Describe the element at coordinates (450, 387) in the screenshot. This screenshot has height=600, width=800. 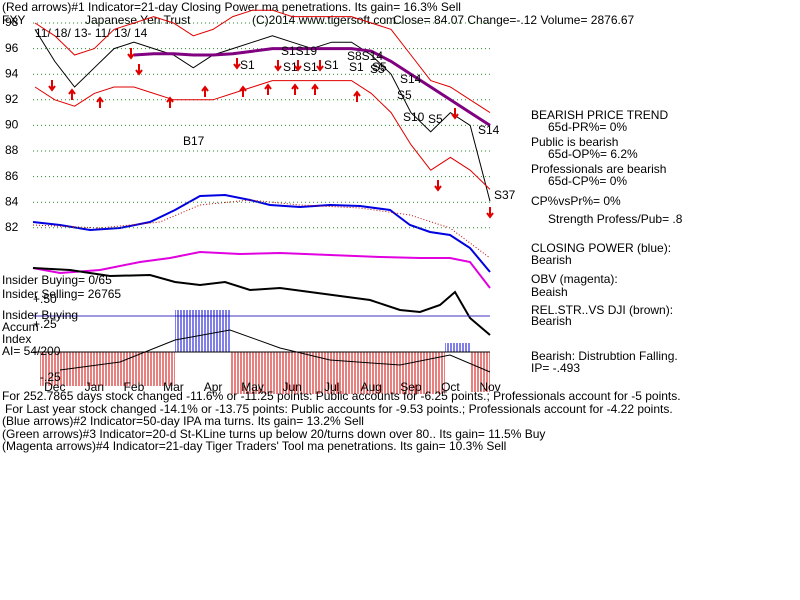
I see `x-tick-label: Oct` at that location.